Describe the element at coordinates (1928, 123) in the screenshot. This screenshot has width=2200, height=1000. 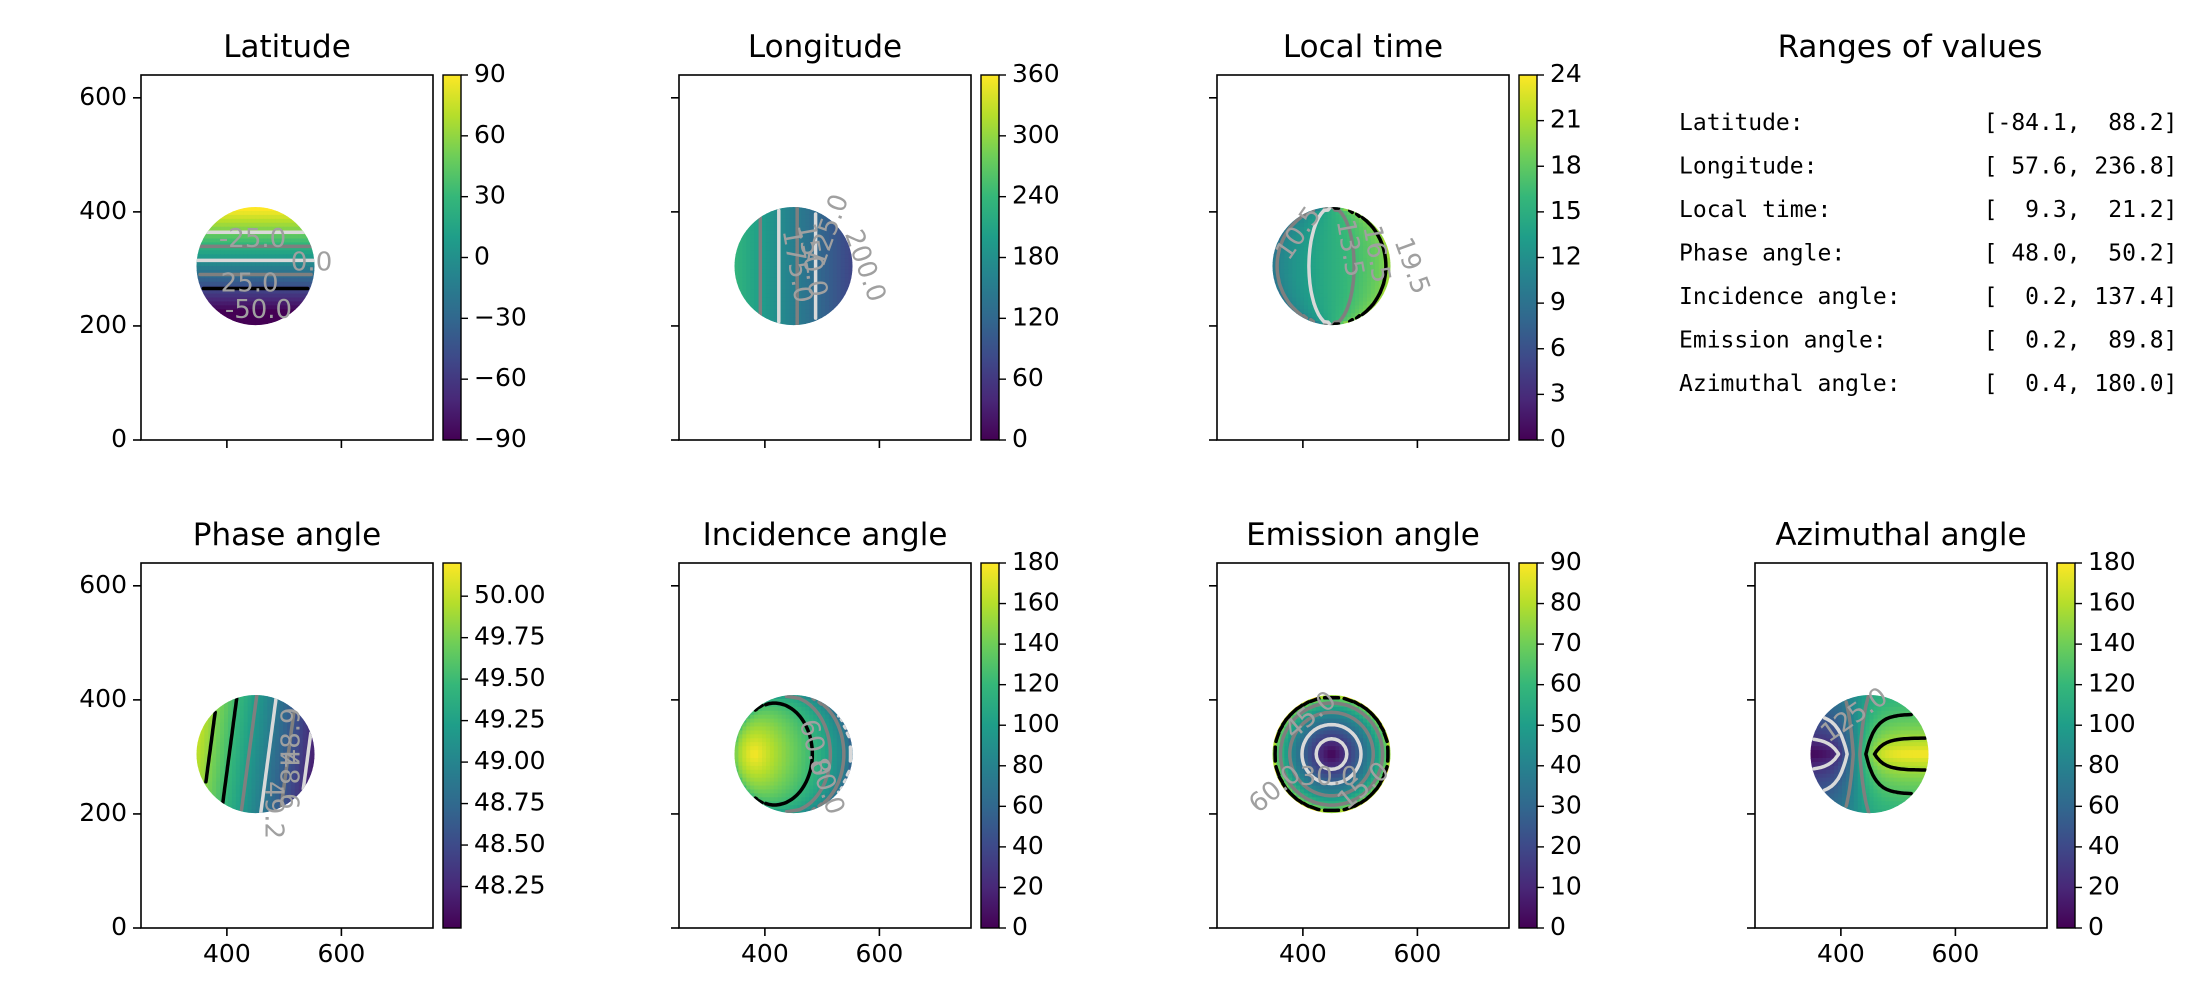
I see `range-row: Latitude: [-84.1, 88.2]` at that location.